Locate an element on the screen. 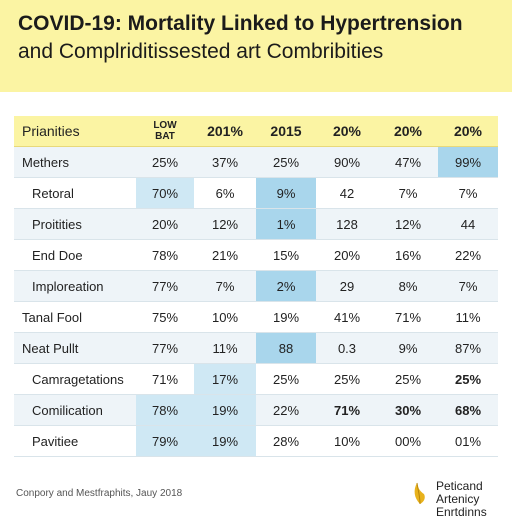 This screenshot has height=519, width=512. table-cell: 01% is located at coordinates (468, 441).